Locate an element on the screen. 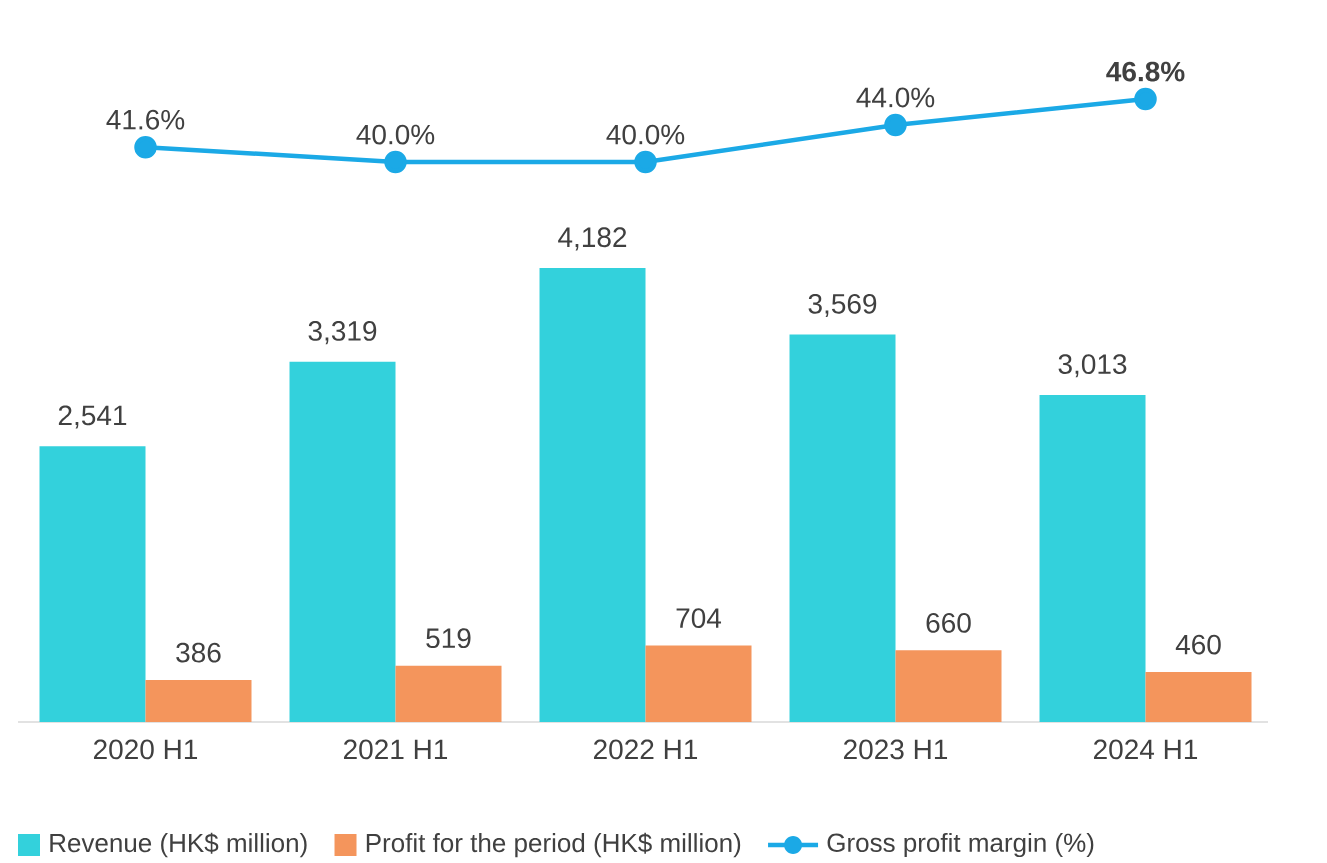  x-tick-label: 2022 H1 is located at coordinates (645, 749).